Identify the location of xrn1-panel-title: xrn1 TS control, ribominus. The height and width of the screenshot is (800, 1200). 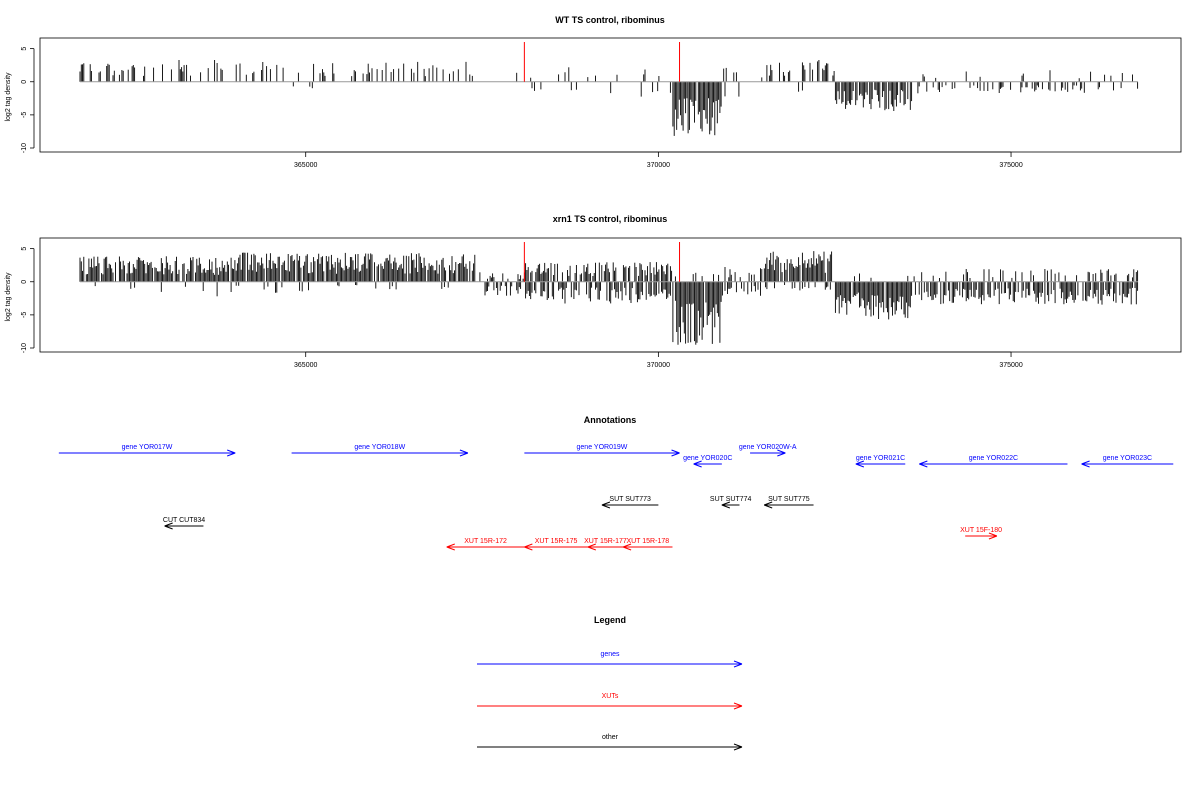
(610, 219).